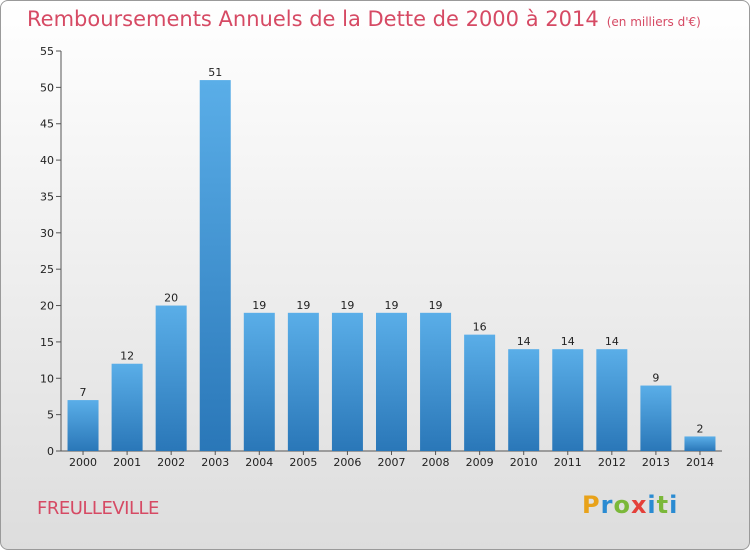 The height and width of the screenshot is (550, 750). I want to click on x-tick-label: 2008, so click(436, 462).